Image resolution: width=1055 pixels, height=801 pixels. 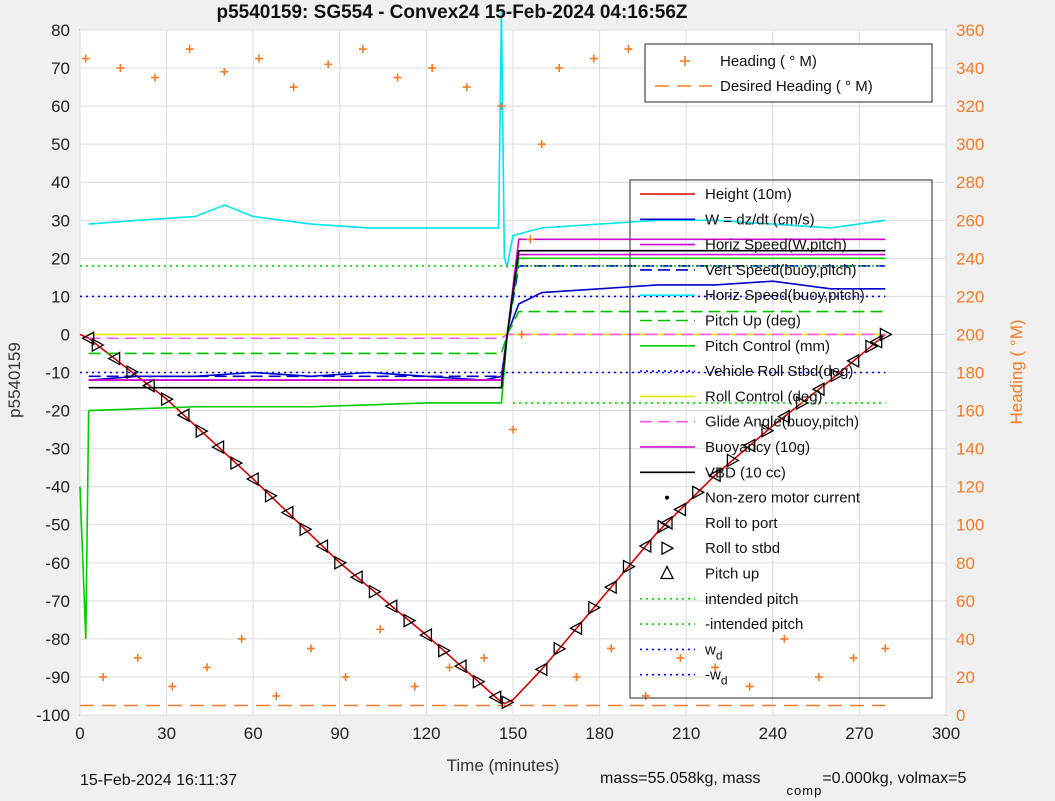 What do you see at coordinates (748, 194) in the screenshot?
I see `legend-label: Height (10m)` at bounding box center [748, 194].